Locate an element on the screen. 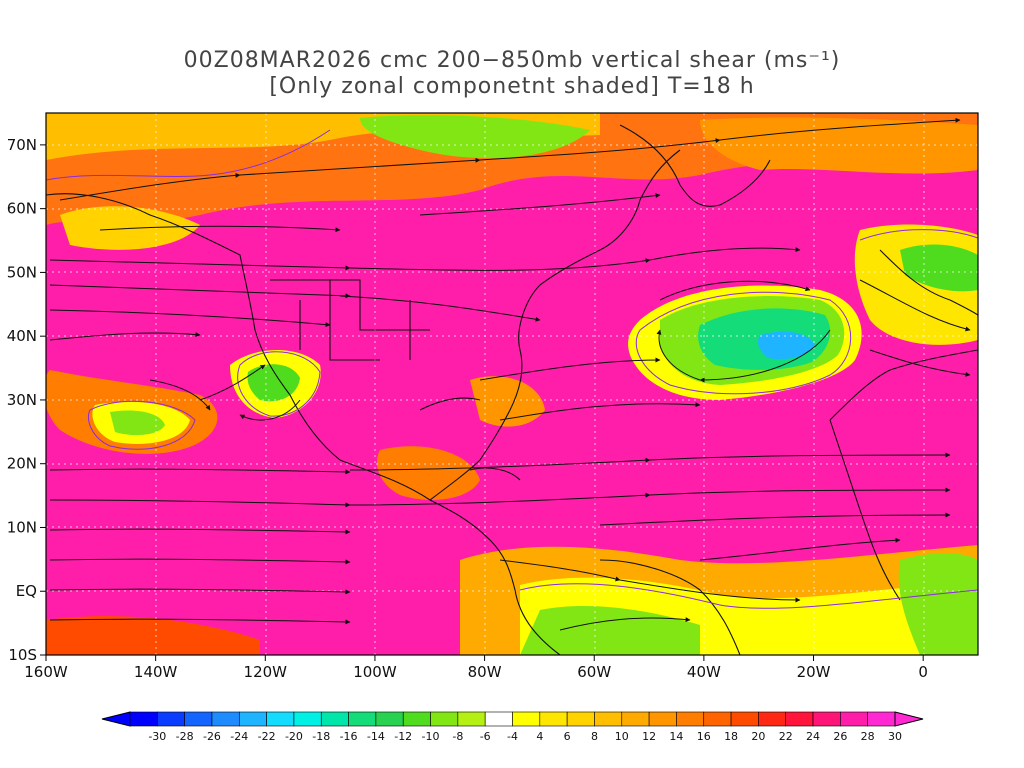 Image resolution: width=1024 pixels, height=768 pixels. lat-tick-label: 10N is located at coordinates (22, 527).